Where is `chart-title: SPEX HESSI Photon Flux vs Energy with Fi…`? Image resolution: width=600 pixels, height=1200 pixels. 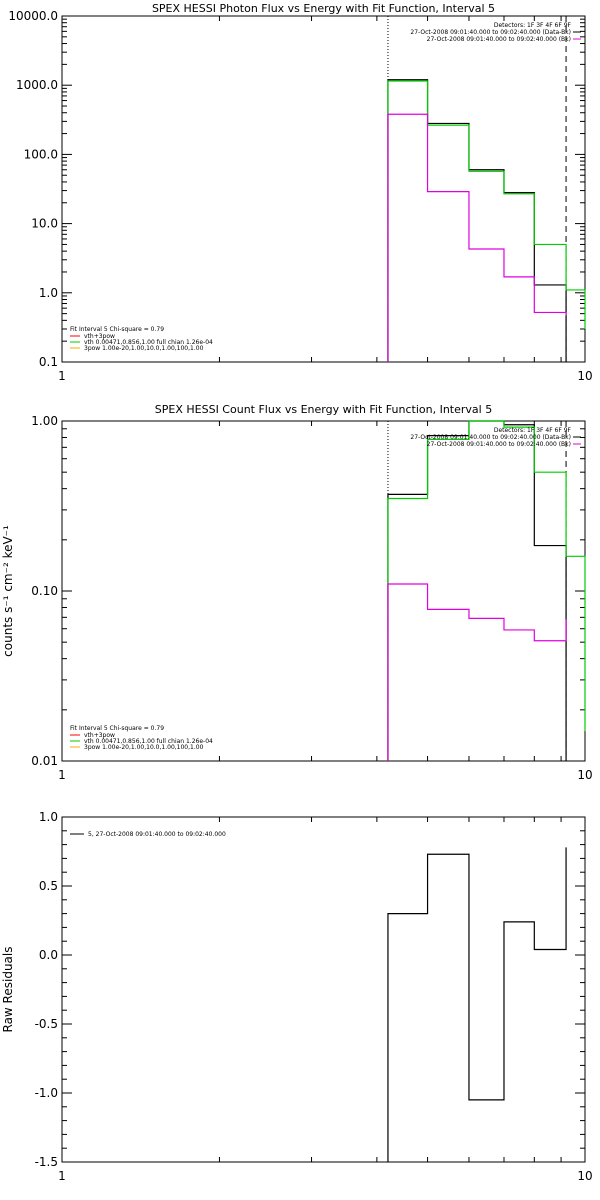 chart-title: SPEX HESSI Photon Flux vs Energy with Fi… is located at coordinates (323, 8).